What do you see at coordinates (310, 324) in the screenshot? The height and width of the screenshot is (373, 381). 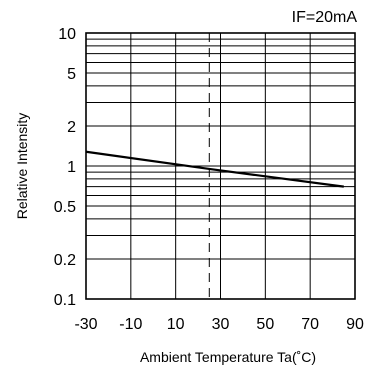 I see `x-tick-label: 70` at bounding box center [310, 324].